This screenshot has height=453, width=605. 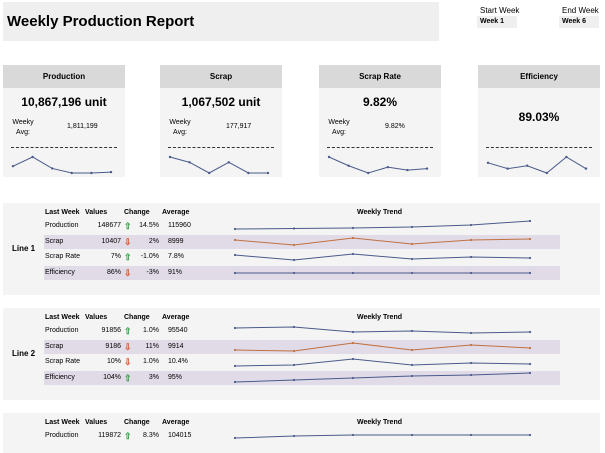 I want to click on row-metric-name: Production, so click(x=62, y=435).